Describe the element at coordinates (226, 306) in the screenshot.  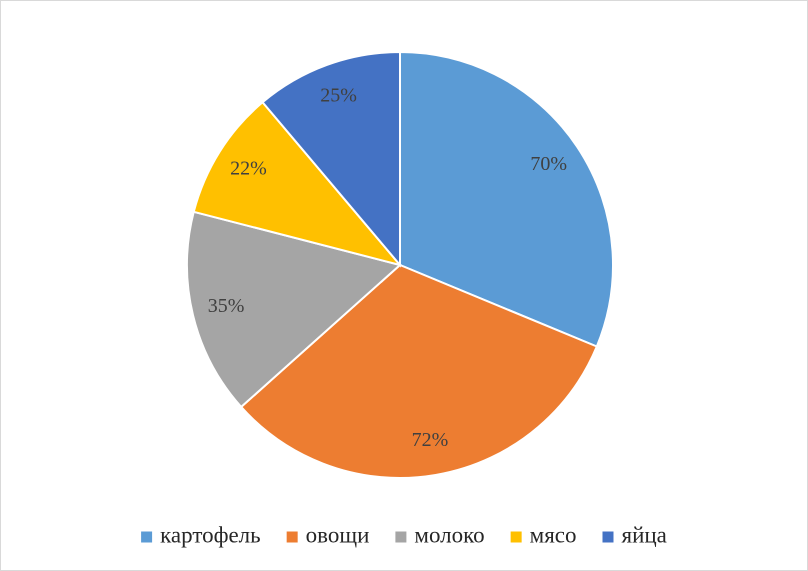
I see `data-label: 35%` at that location.